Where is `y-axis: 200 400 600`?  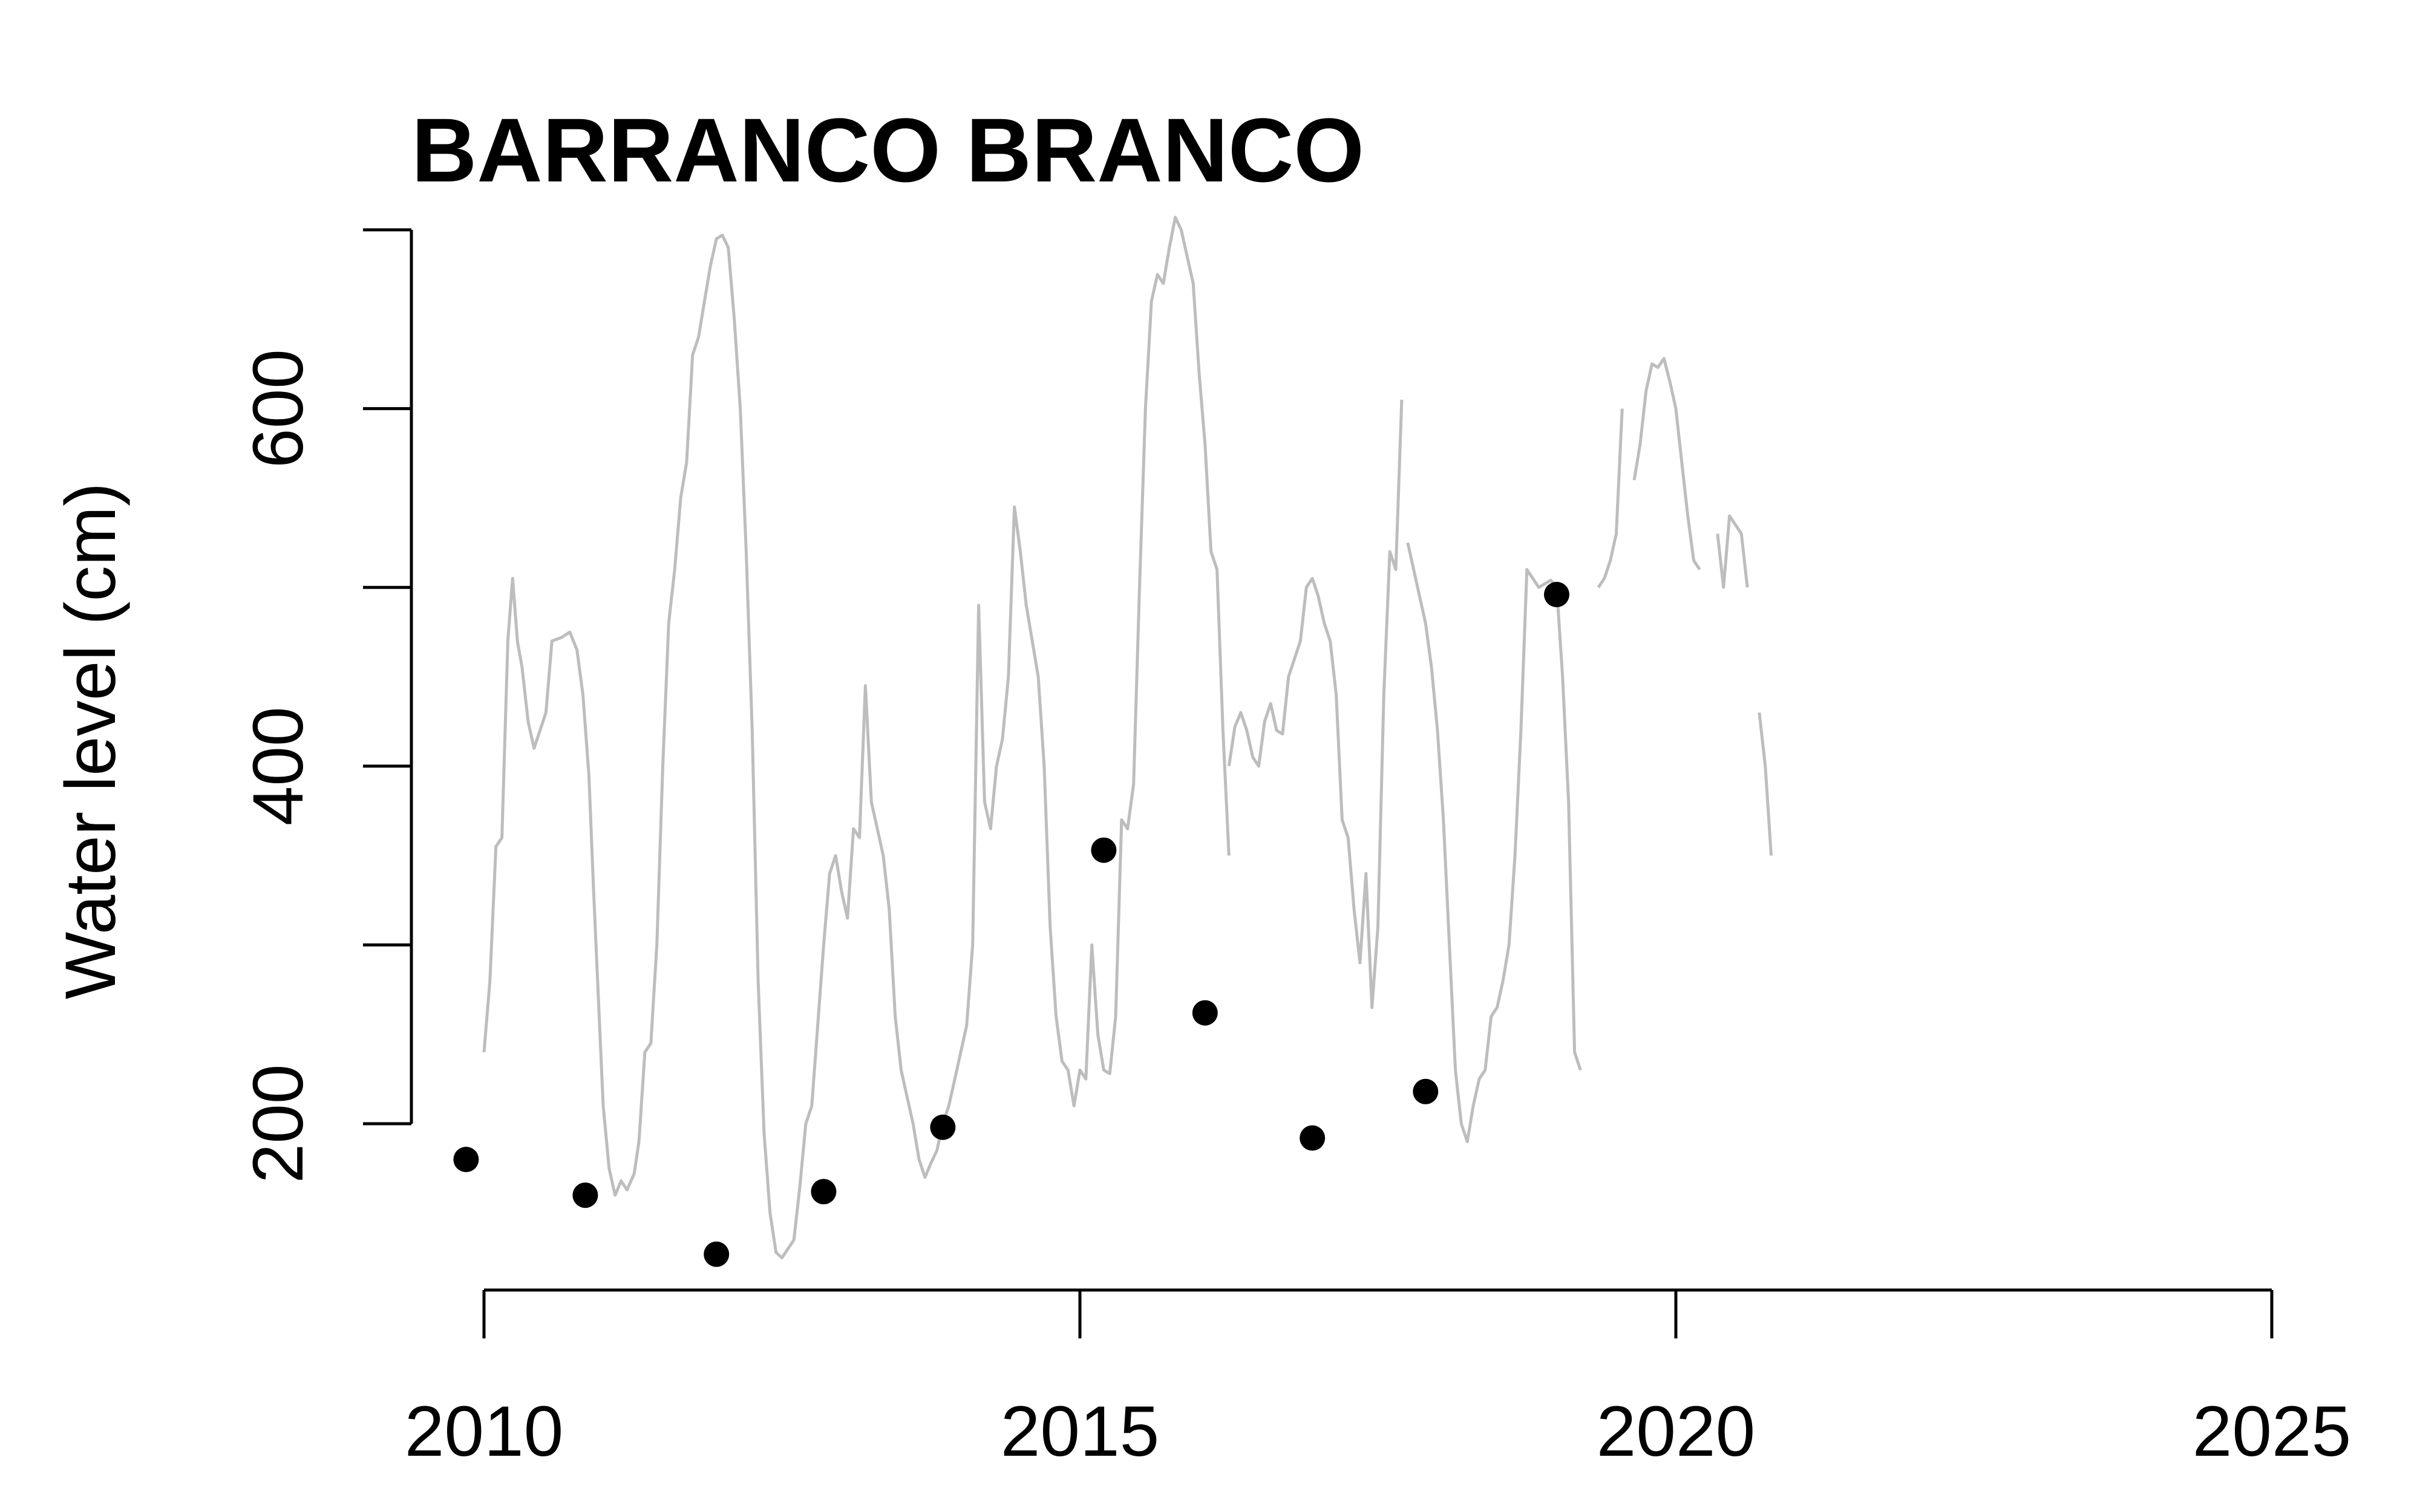 y-axis: 200 400 600 is located at coordinates (325, 706).